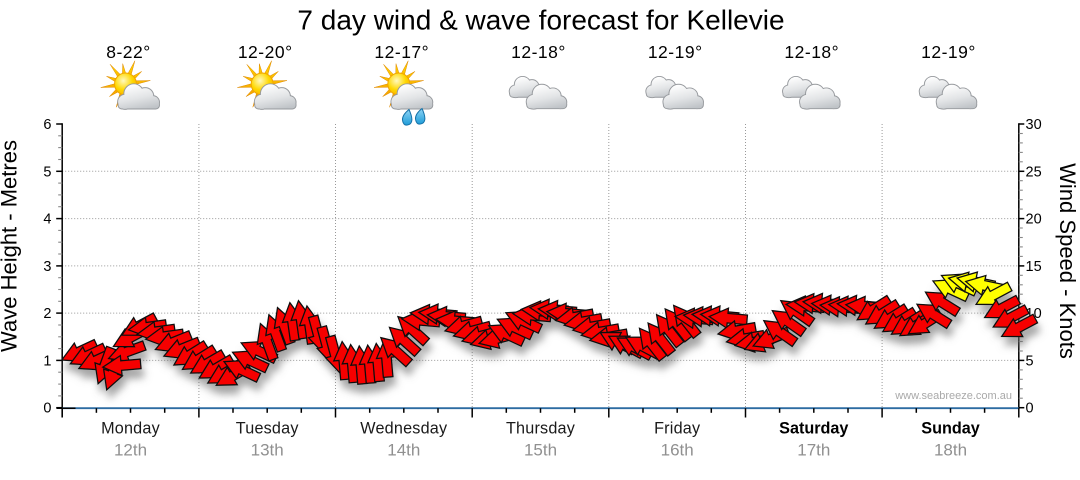  I want to click on svg-text: 3, so click(47, 267).